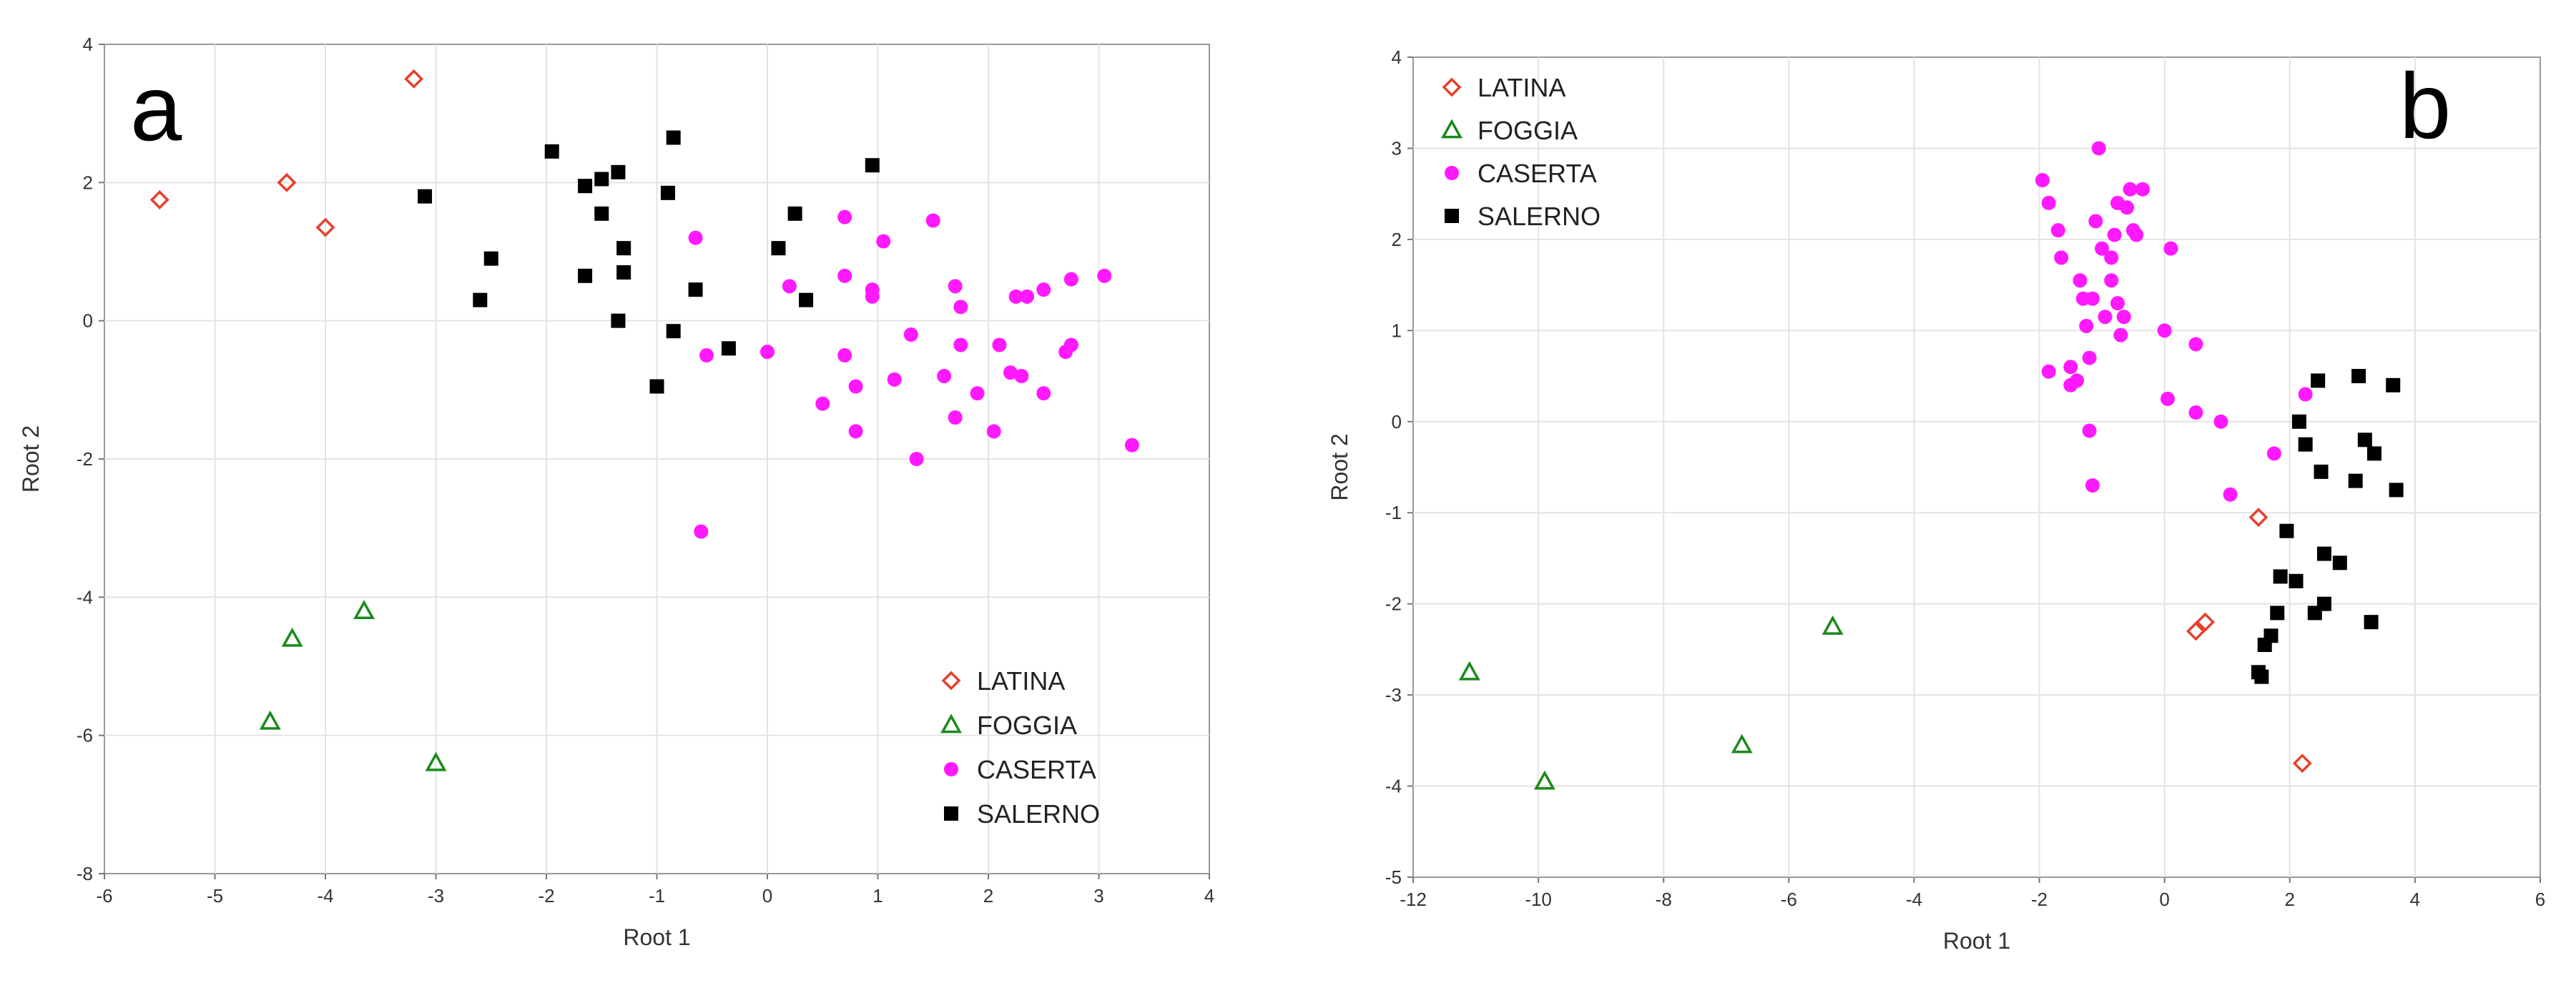 Image resolution: width=2576 pixels, height=988 pixels. I want to click on y-tick-label: 1, so click(1397, 331).